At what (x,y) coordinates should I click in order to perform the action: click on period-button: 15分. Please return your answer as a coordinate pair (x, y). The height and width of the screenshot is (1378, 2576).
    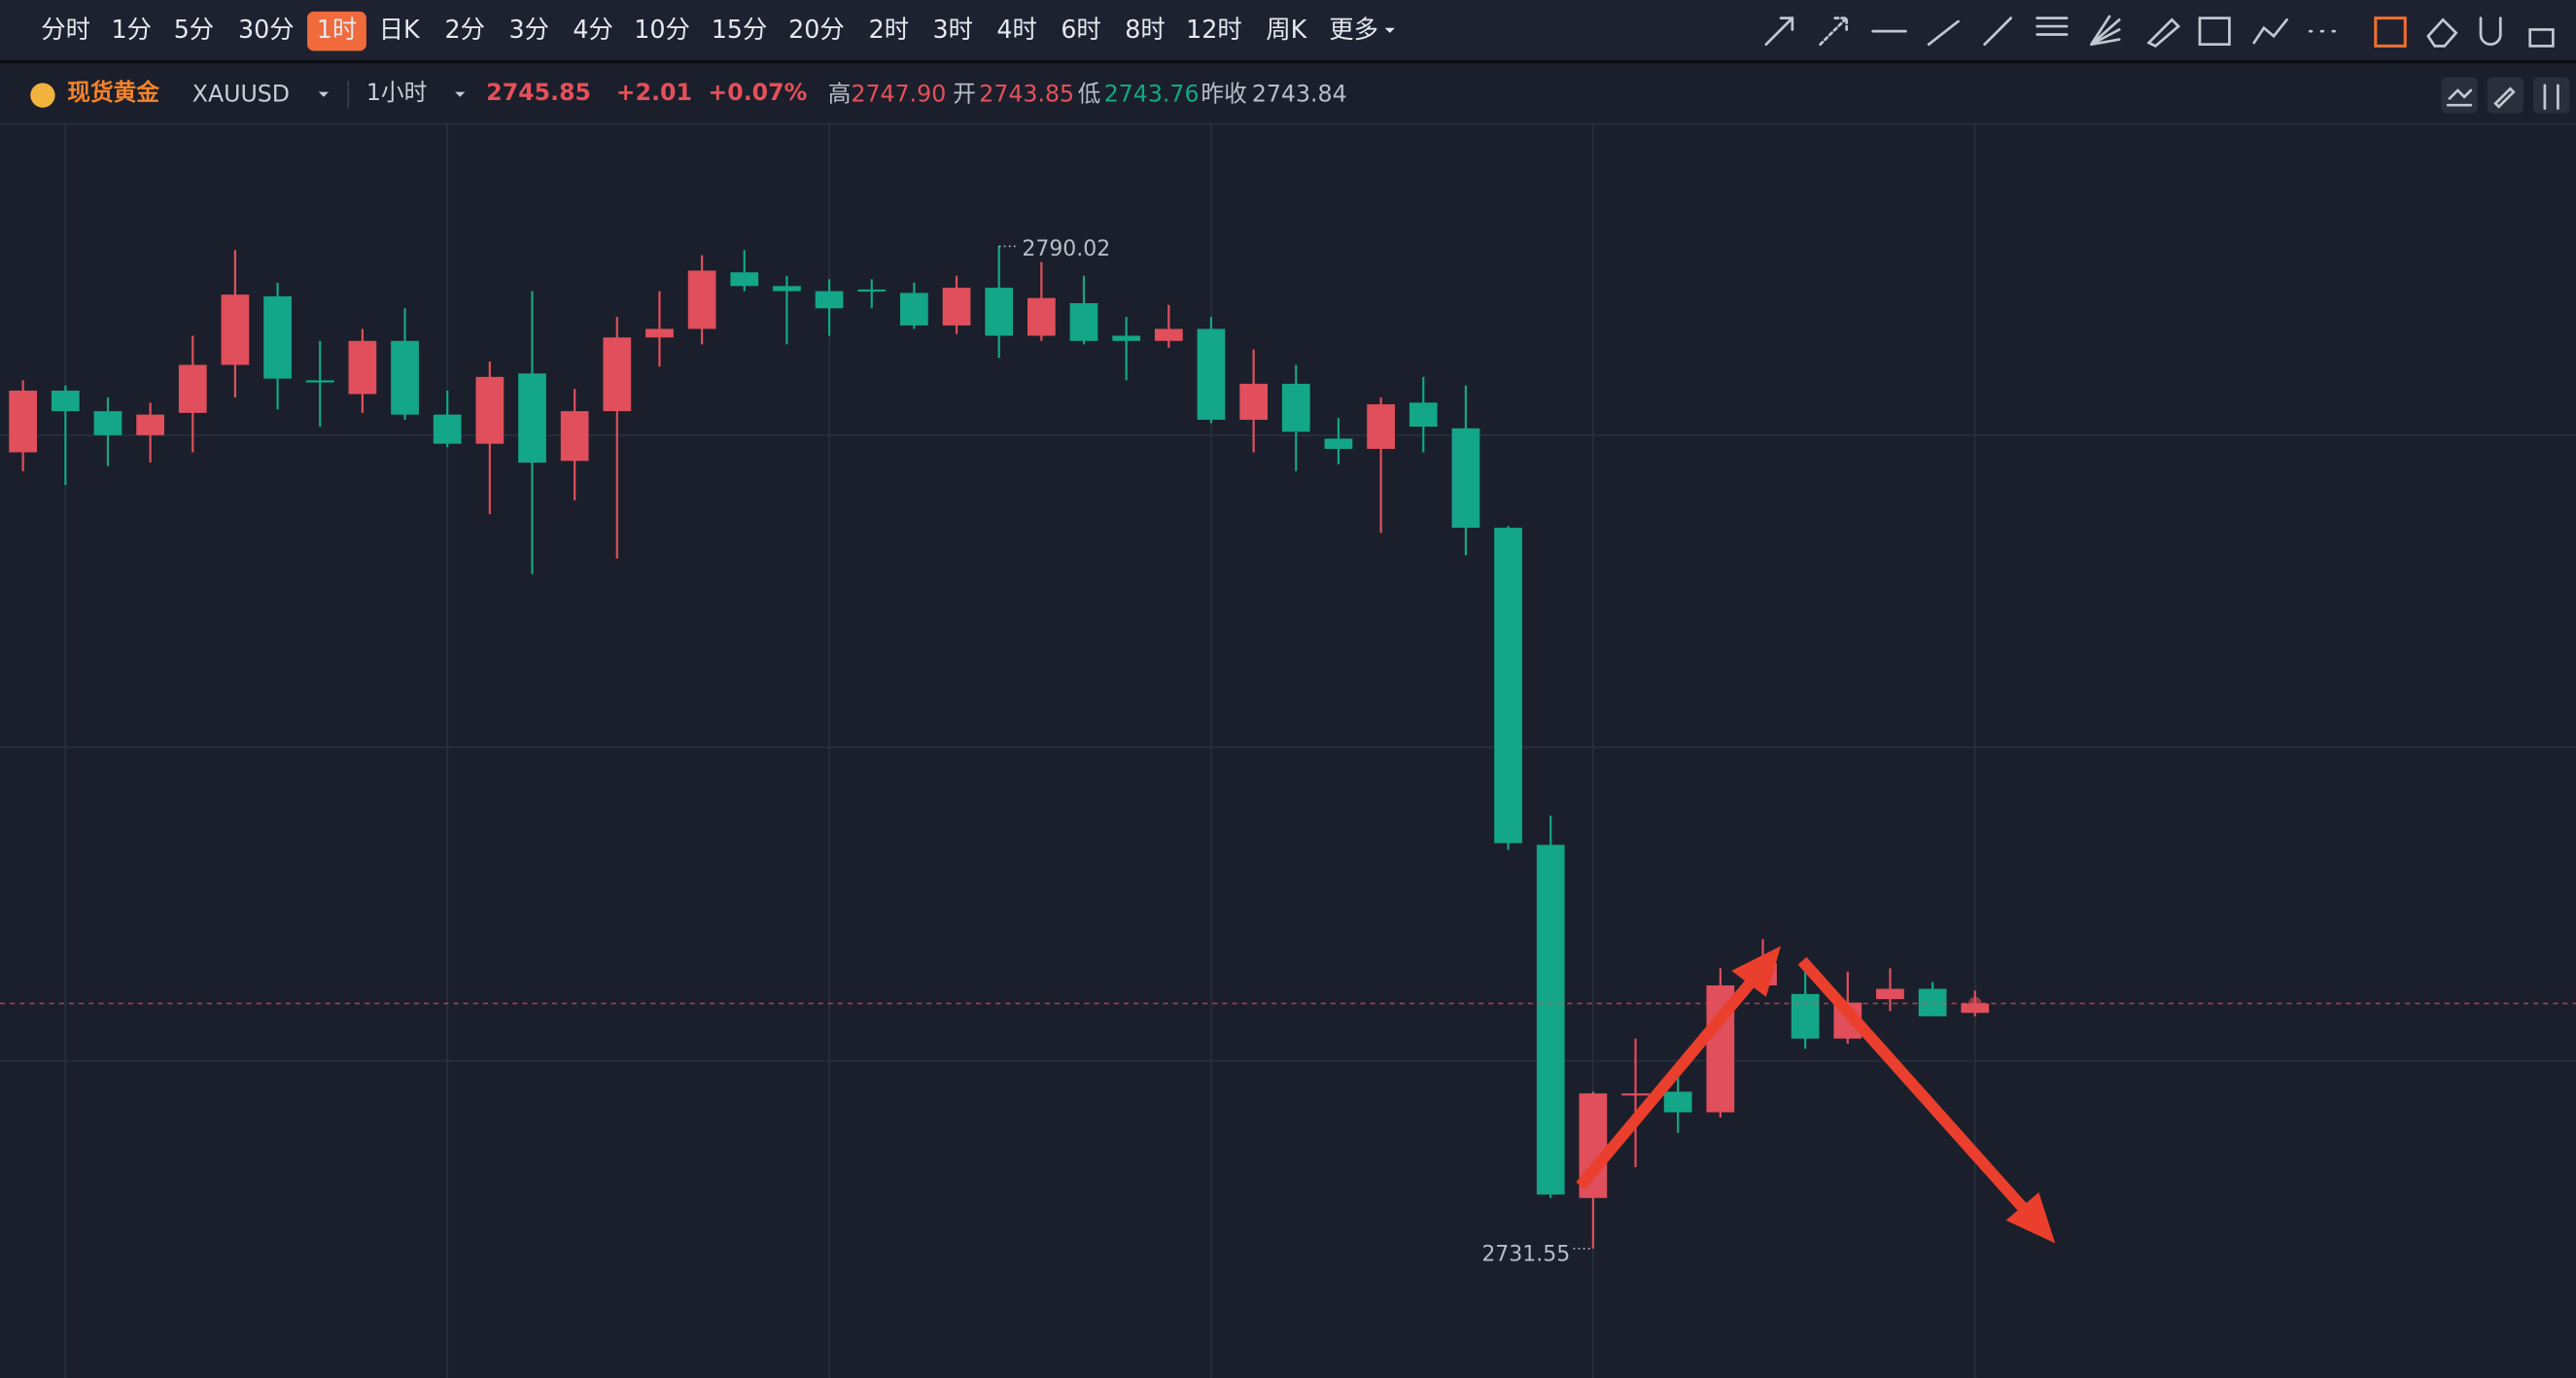
    Looking at the image, I should click on (740, 29).